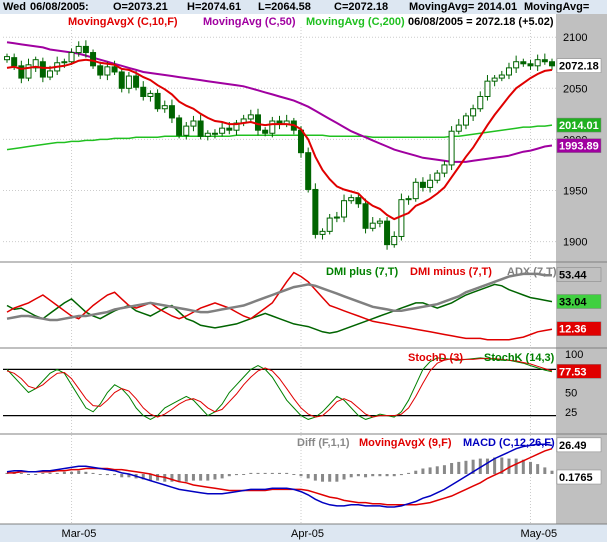  What do you see at coordinates (279, 308) in the screenshot?
I see `dmi-series-line` at bounding box center [279, 308].